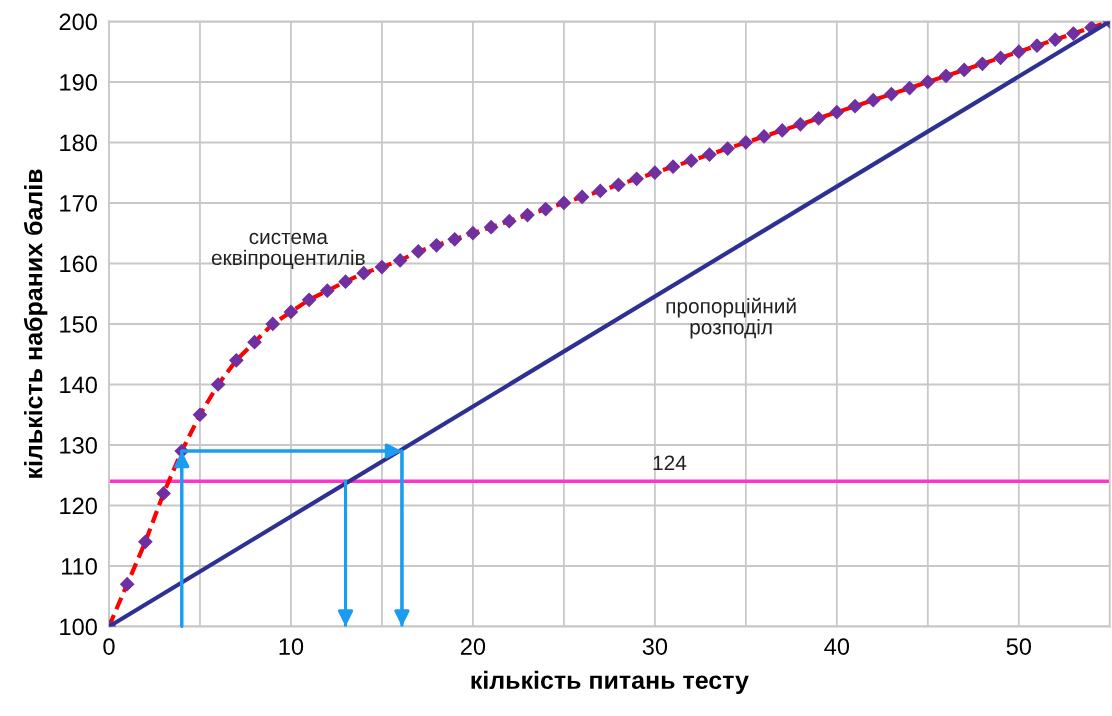  Describe the element at coordinates (291, 646) in the screenshot. I see `x-tick-label: 10` at that location.